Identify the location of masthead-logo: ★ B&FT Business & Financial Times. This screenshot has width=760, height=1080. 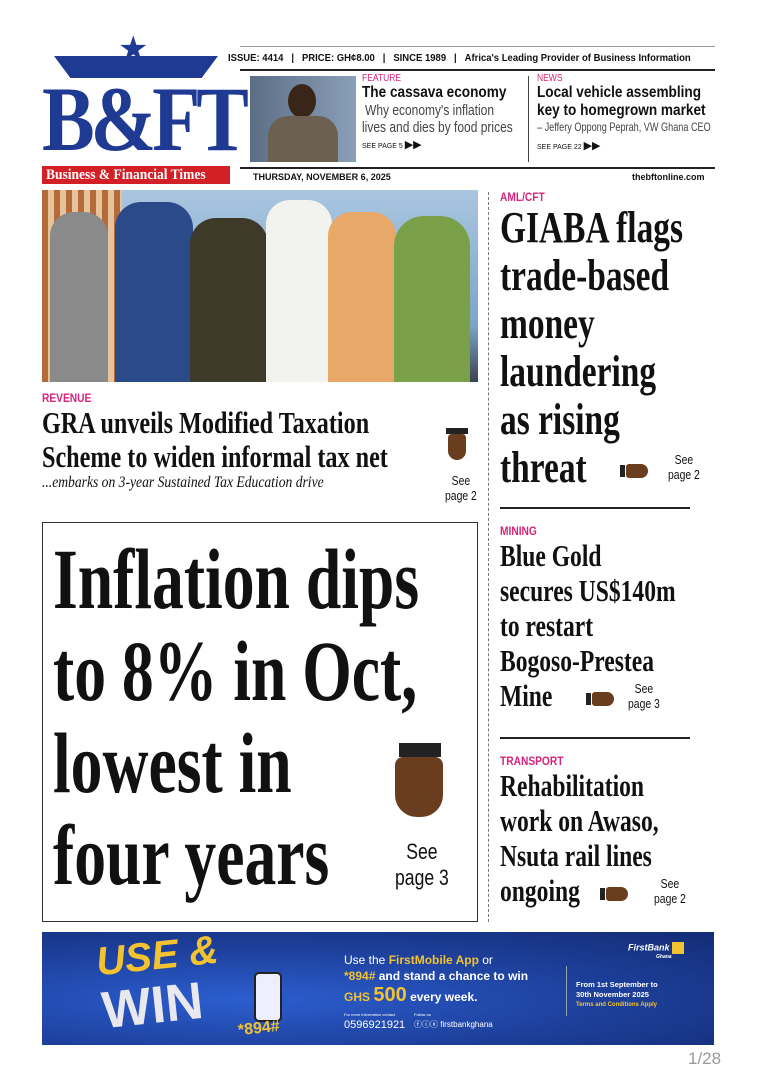
(145, 109).